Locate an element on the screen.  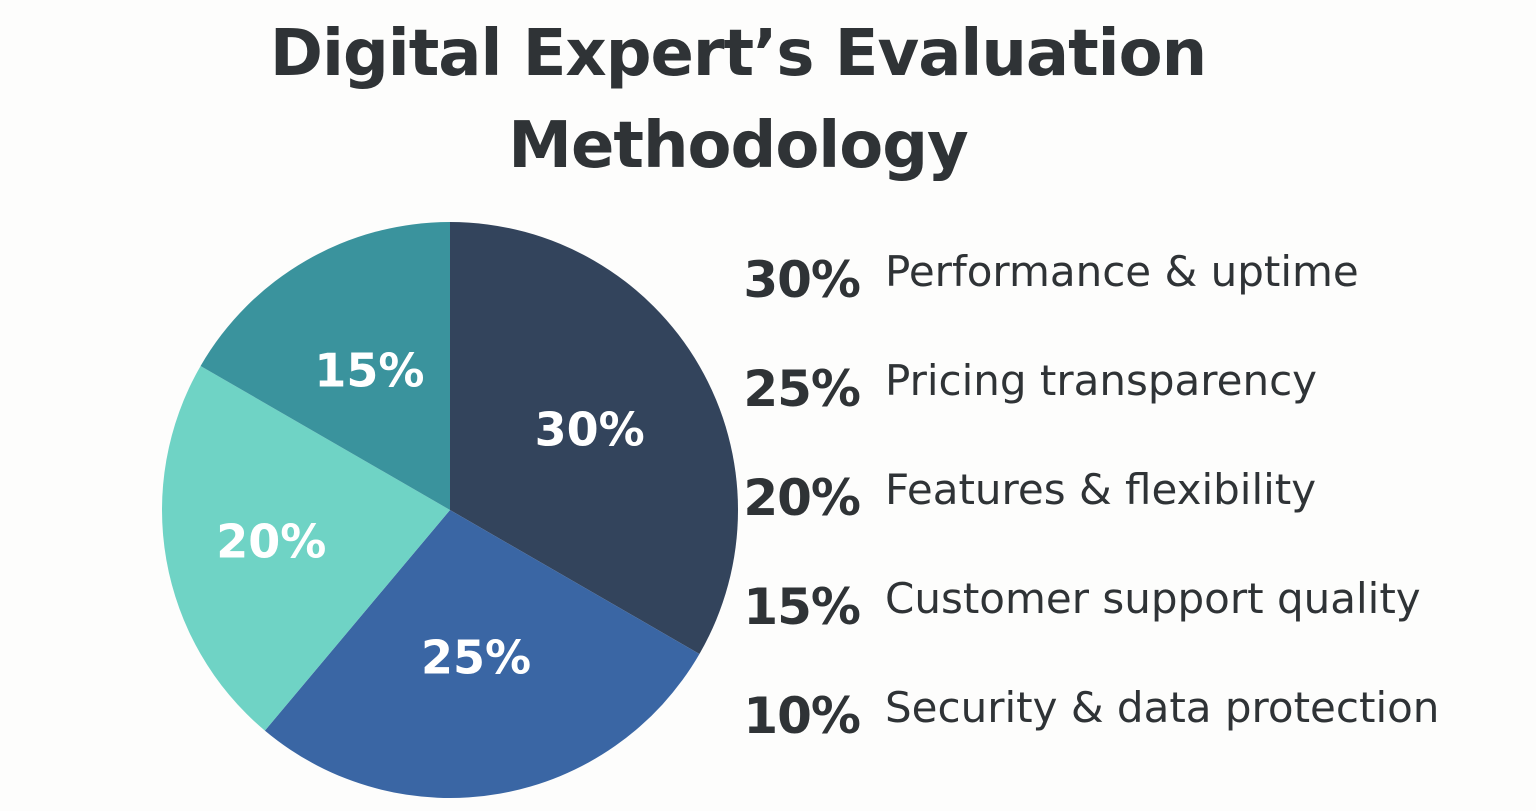
legend-item-features: 20% Features & flexibility is located at coordinates (1110, 510).